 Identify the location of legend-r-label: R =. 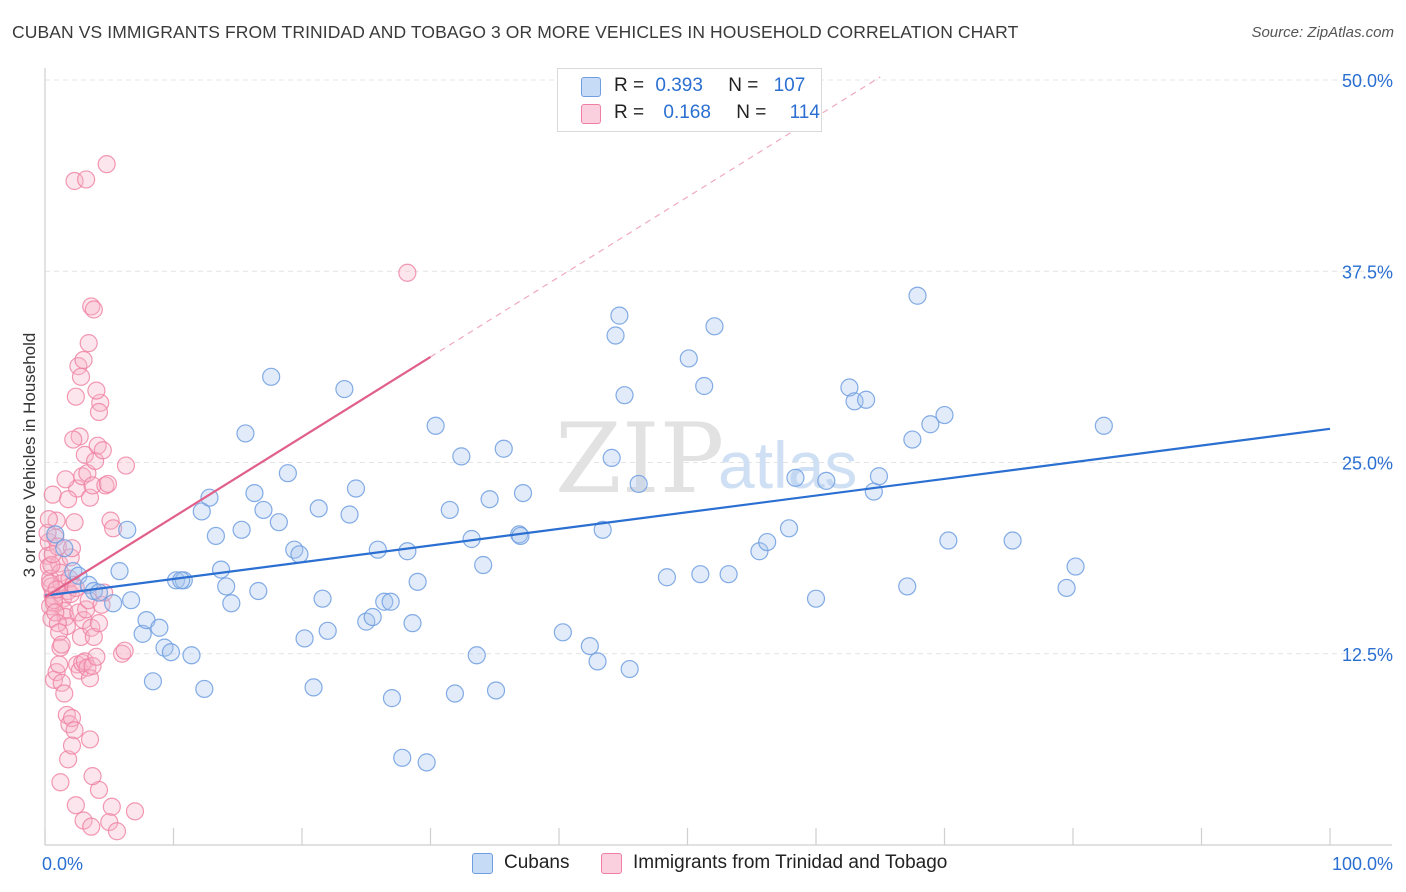
(629, 85).